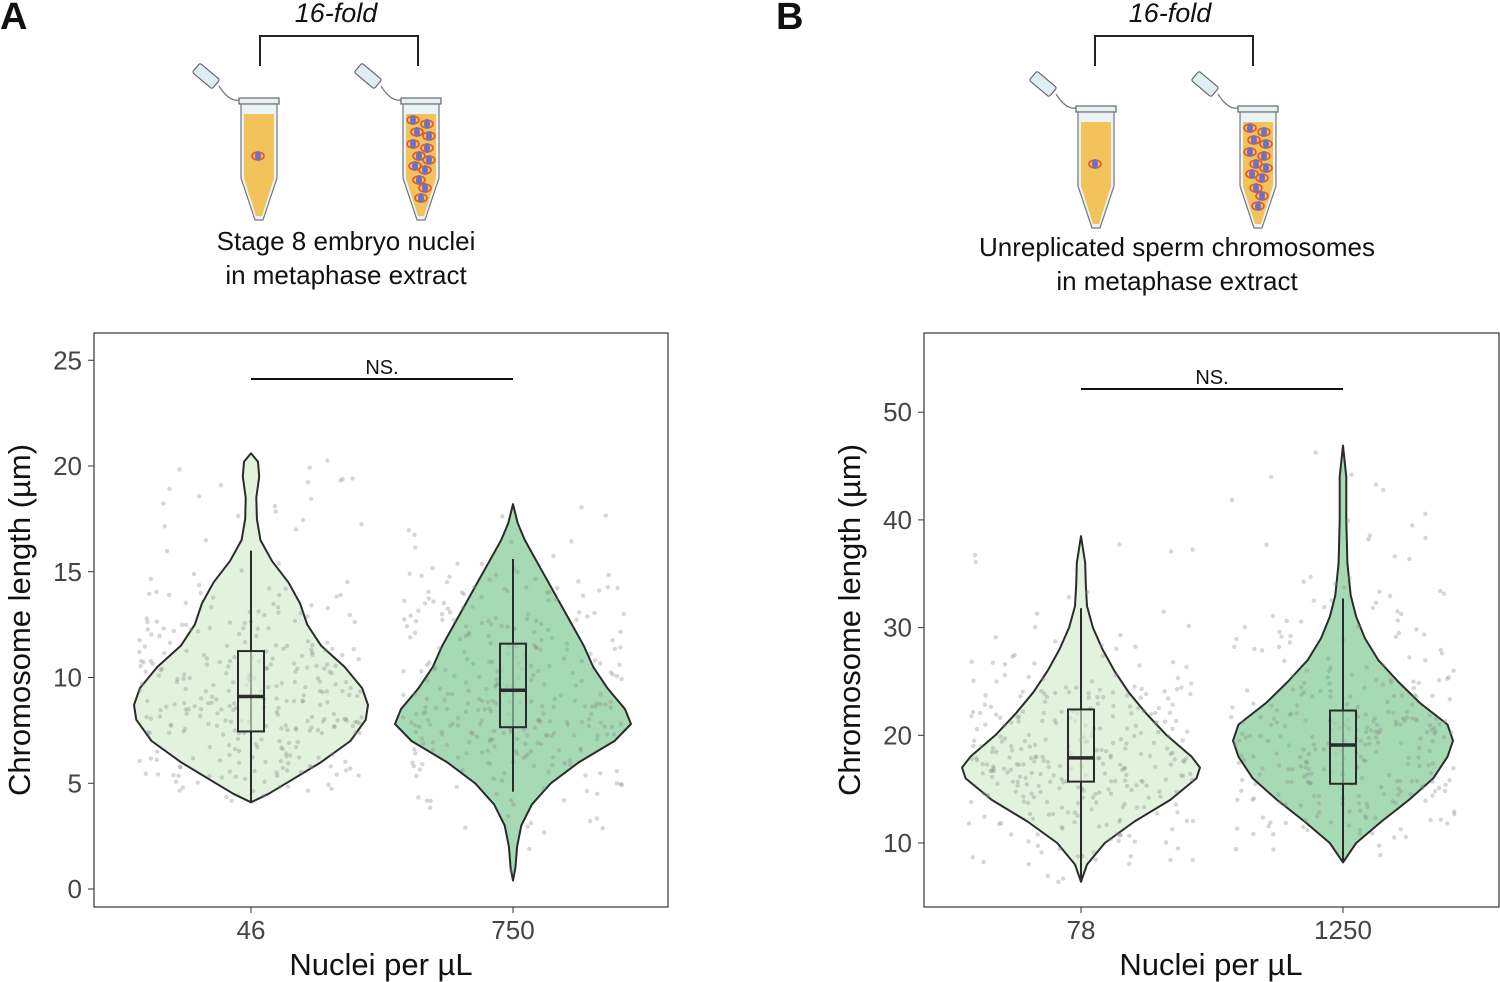 This screenshot has height=982, width=1500. Describe the element at coordinates (14, 19) in the screenshot. I see `panel-letter-a: A` at that location.